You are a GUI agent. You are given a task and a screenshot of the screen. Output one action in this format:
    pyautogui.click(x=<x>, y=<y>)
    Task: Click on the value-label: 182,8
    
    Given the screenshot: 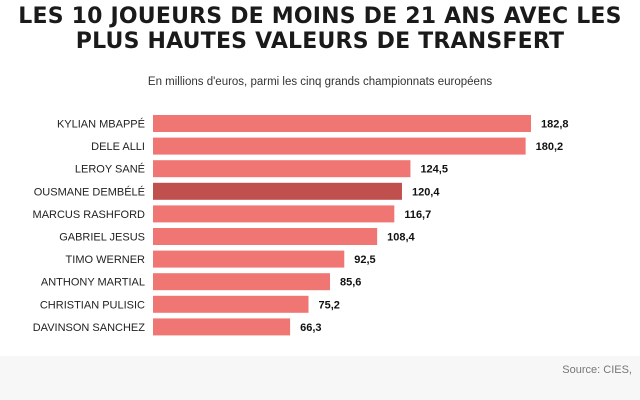 What is the action you would take?
    pyautogui.click(x=555, y=125)
    